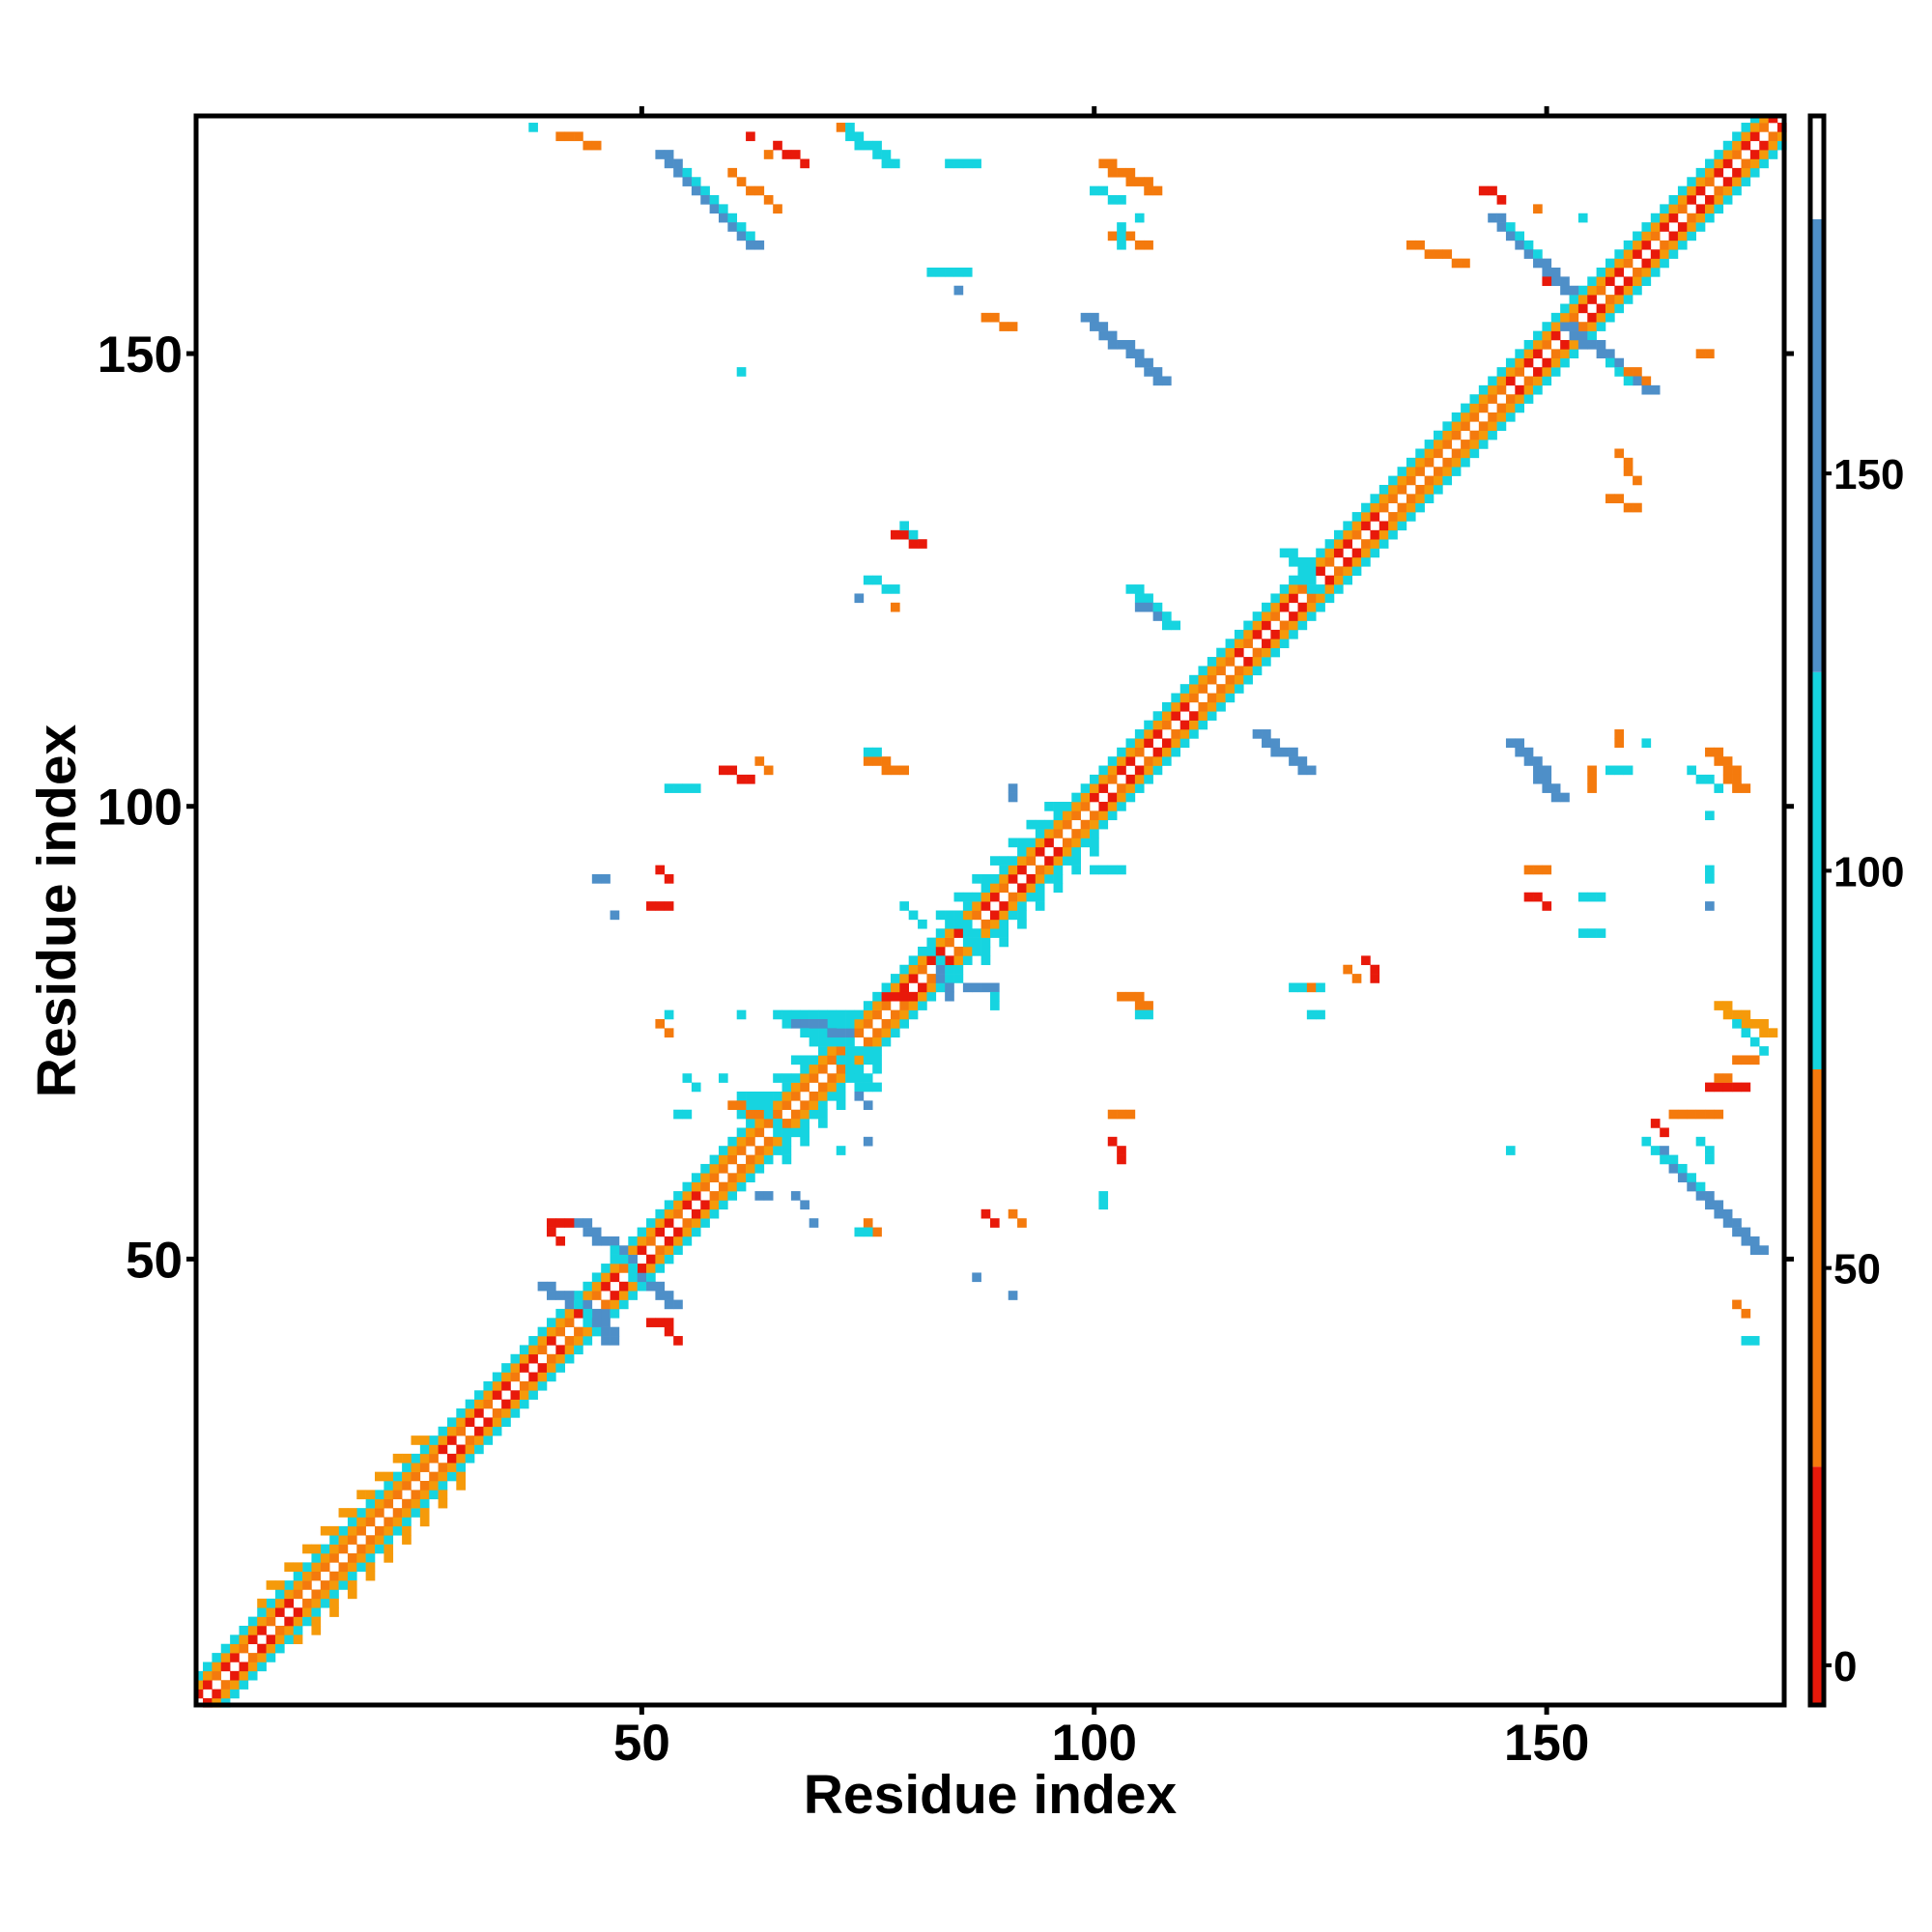 This screenshot has width=1932, height=1932. Describe the element at coordinates (1817, 910) in the screenshot. I see `colorbar-frame` at that location.